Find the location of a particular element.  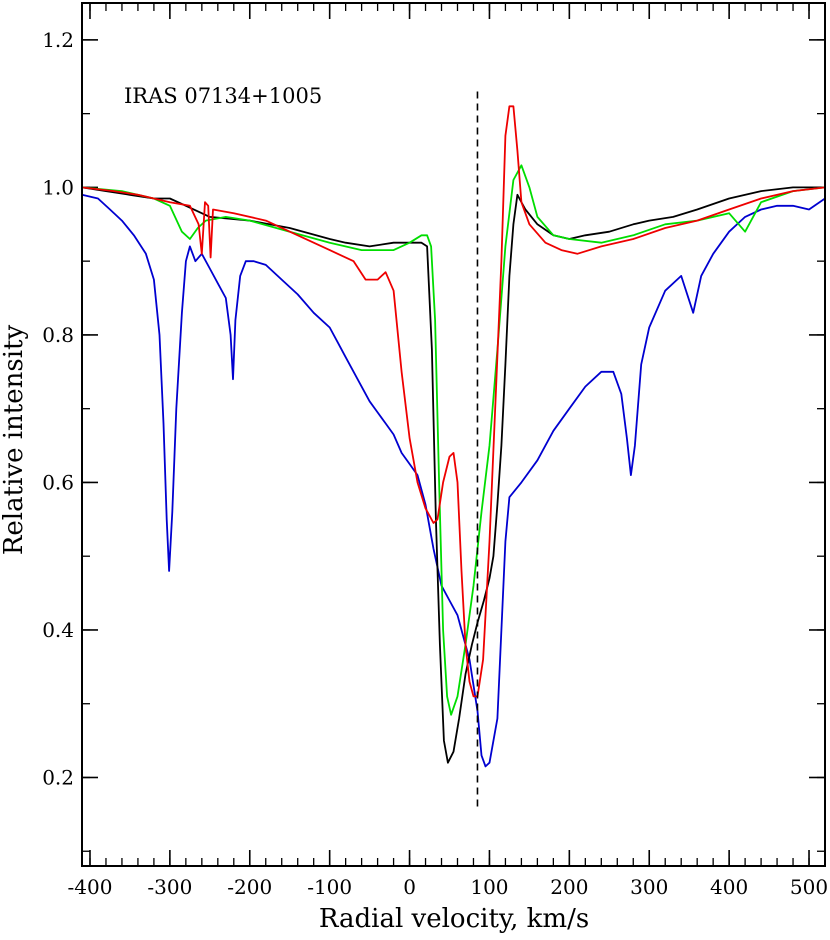

y-tick-label: 0.4 is located at coordinates (58, 630).